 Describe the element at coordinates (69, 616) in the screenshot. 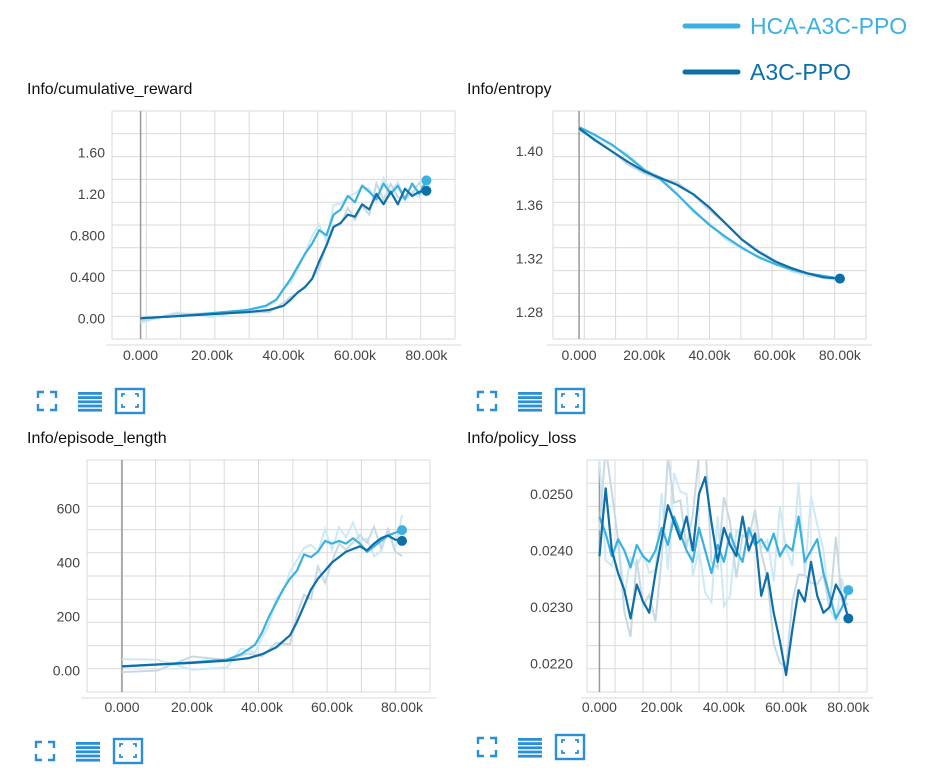

I see `y-tick-label: 200` at that location.